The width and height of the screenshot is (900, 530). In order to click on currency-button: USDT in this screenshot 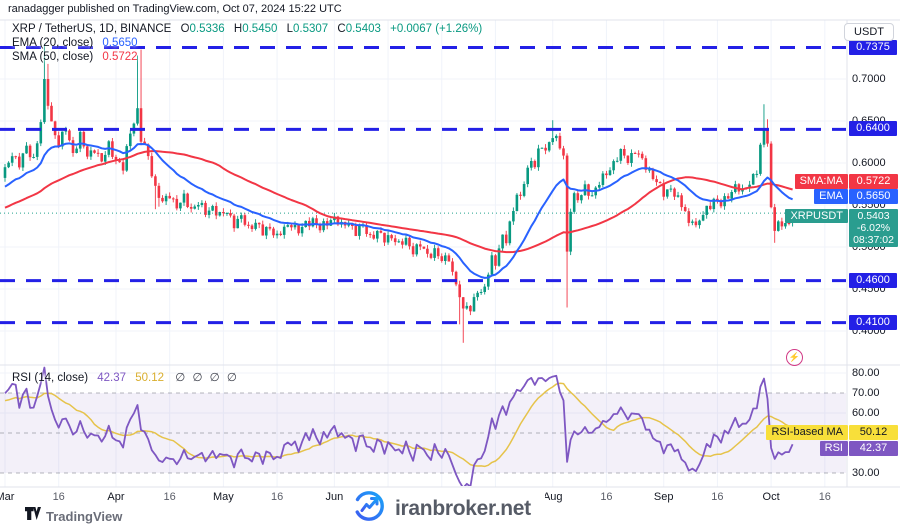, I will do `click(869, 32)`.